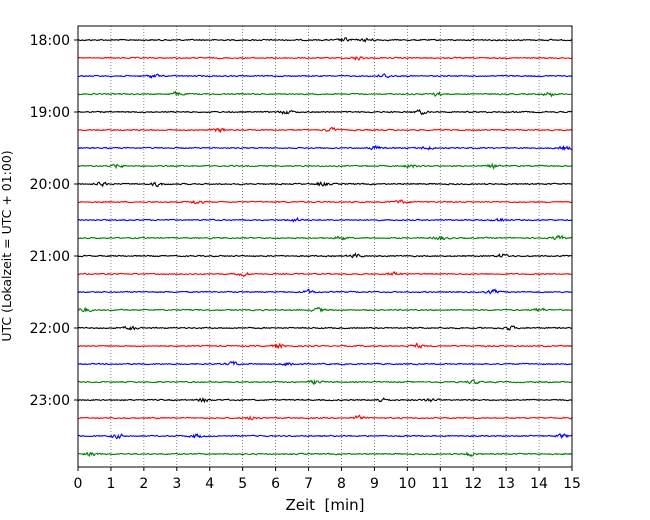 The height and width of the screenshot is (520, 650). I want to click on x-tick-label: 15, so click(572, 484).